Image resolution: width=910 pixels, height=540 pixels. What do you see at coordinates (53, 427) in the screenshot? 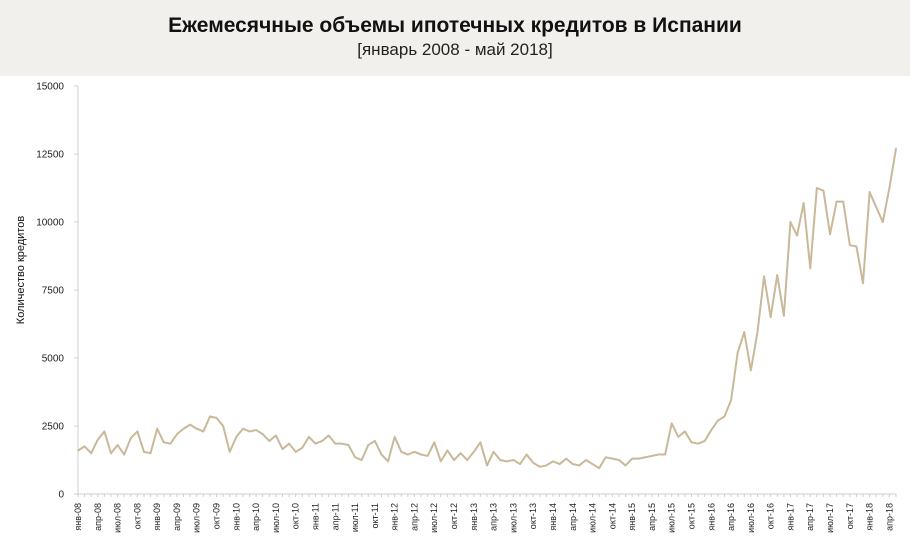
I see `y-tick-label: 2500` at bounding box center [53, 427].